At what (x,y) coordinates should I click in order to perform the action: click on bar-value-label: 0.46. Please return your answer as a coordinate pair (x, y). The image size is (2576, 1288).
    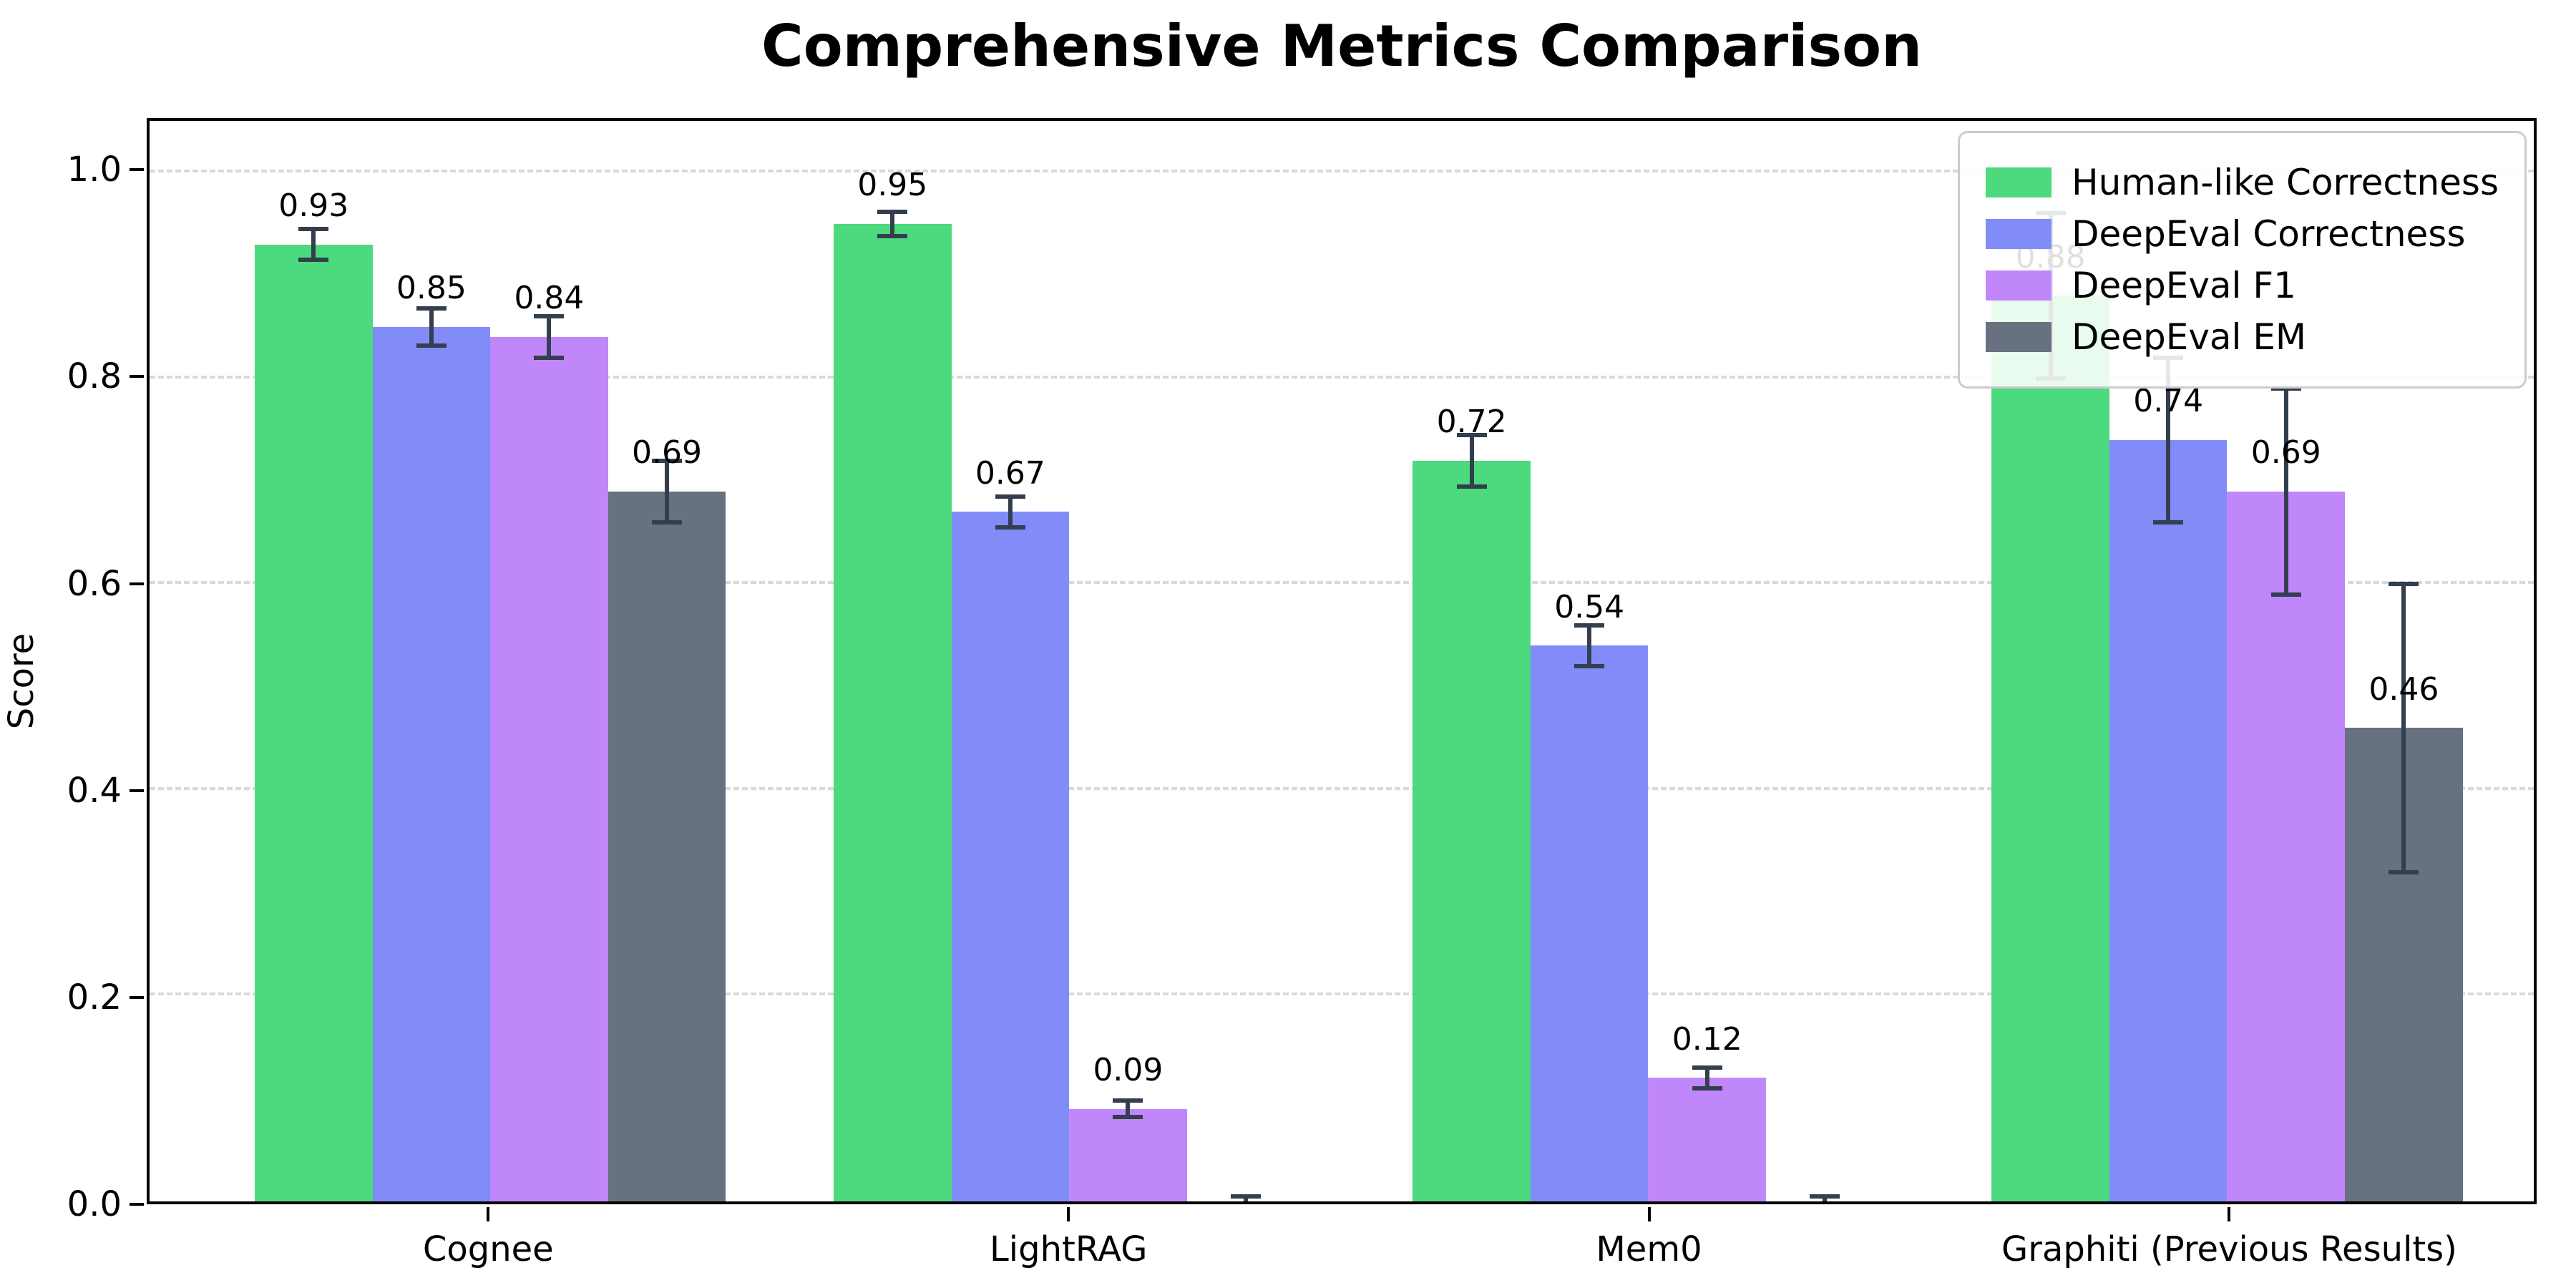
    Looking at the image, I should click on (2403, 689).